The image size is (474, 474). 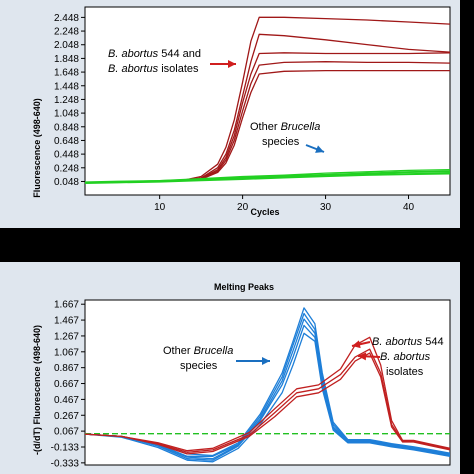 What do you see at coordinates (66, 182) in the screenshot?
I see `top-y-tick-label: 0.048` at bounding box center [66, 182].